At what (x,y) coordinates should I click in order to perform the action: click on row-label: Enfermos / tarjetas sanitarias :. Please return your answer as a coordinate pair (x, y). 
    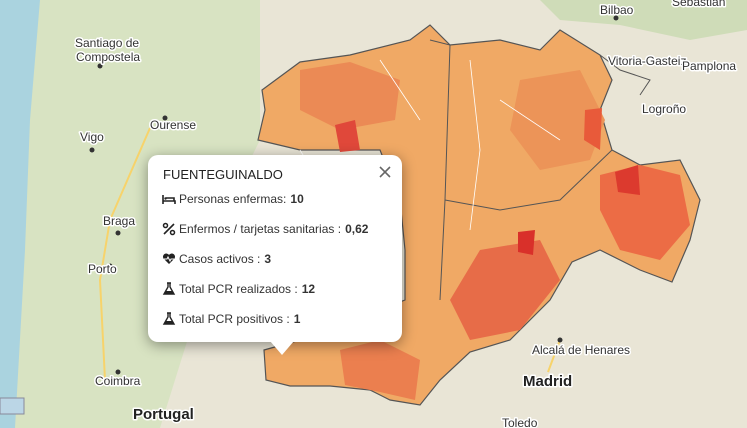
    Looking at the image, I should click on (260, 229).